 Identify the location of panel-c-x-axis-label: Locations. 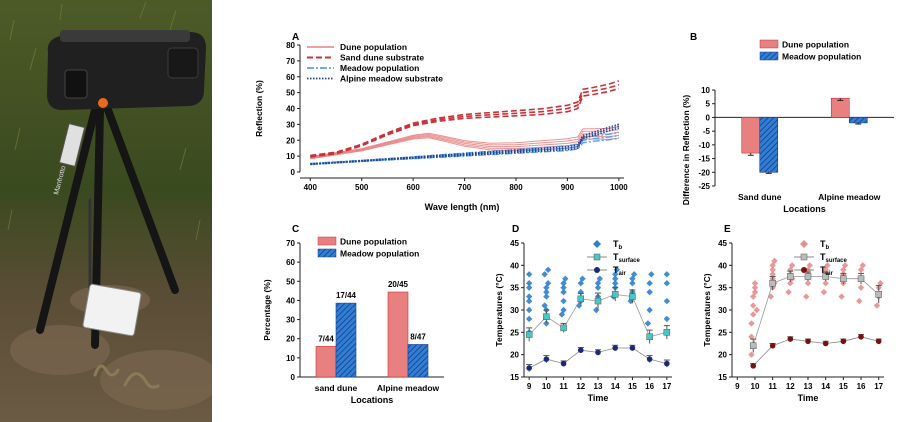
(372, 400).